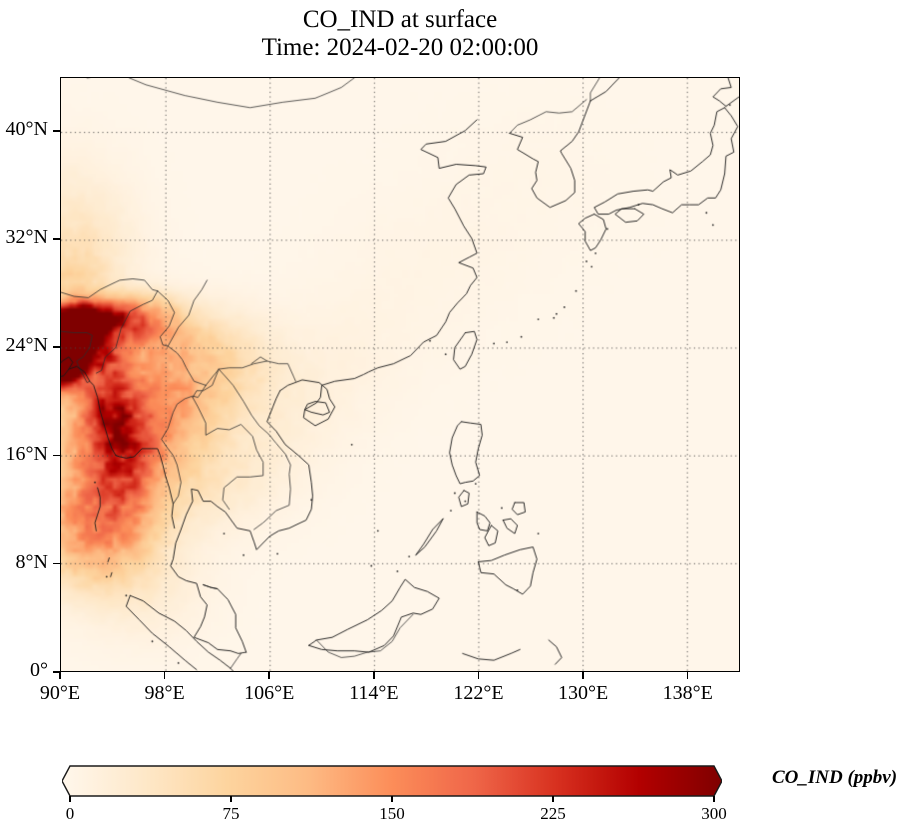  I want to click on chart-title-line1: CO_IND at surface, so click(400, 19).